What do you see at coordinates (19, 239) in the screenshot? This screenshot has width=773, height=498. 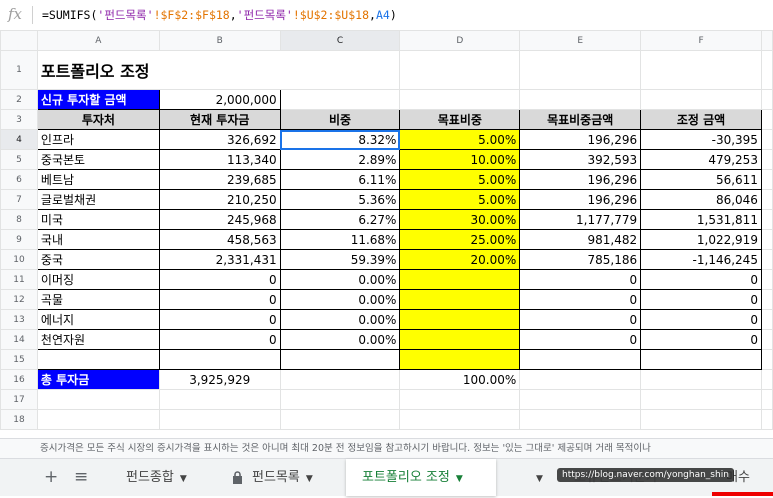 I see `row-header: 9` at bounding box center [19, 239].